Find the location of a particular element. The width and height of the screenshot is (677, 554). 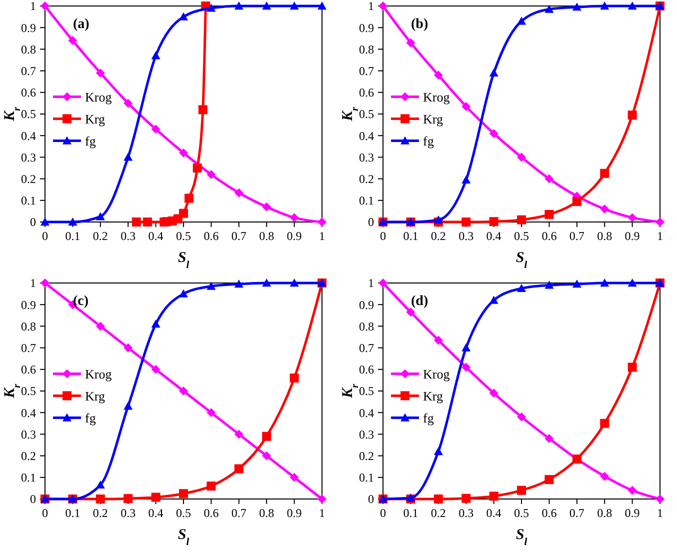

y-tick-label: 1 is located at coordinates (33, 7).